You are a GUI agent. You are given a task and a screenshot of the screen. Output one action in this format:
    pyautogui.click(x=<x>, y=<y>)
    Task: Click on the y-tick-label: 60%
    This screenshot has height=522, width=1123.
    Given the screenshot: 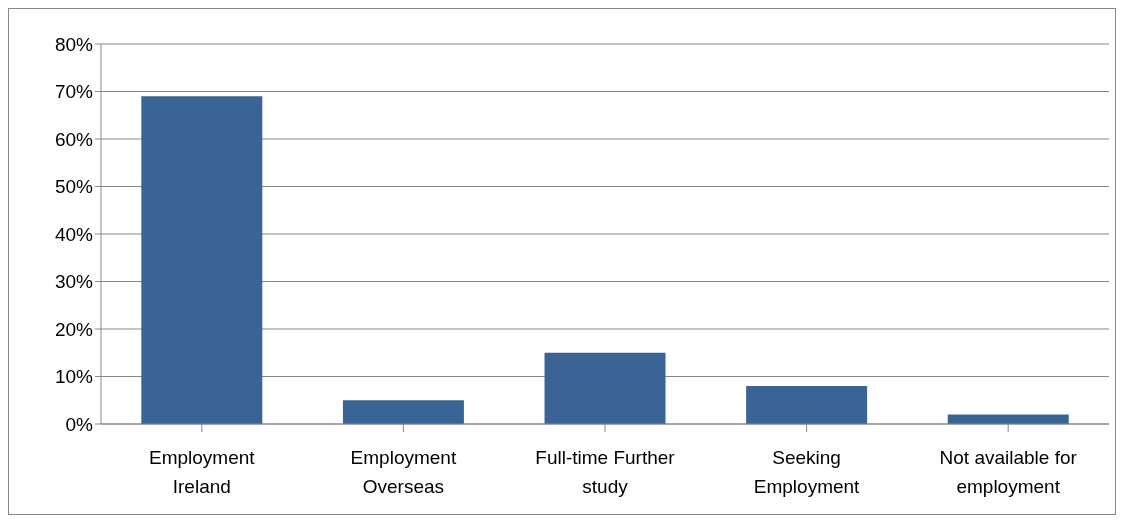 What is the action you would take?
    pyautogui.click(x=74, y=139)
    